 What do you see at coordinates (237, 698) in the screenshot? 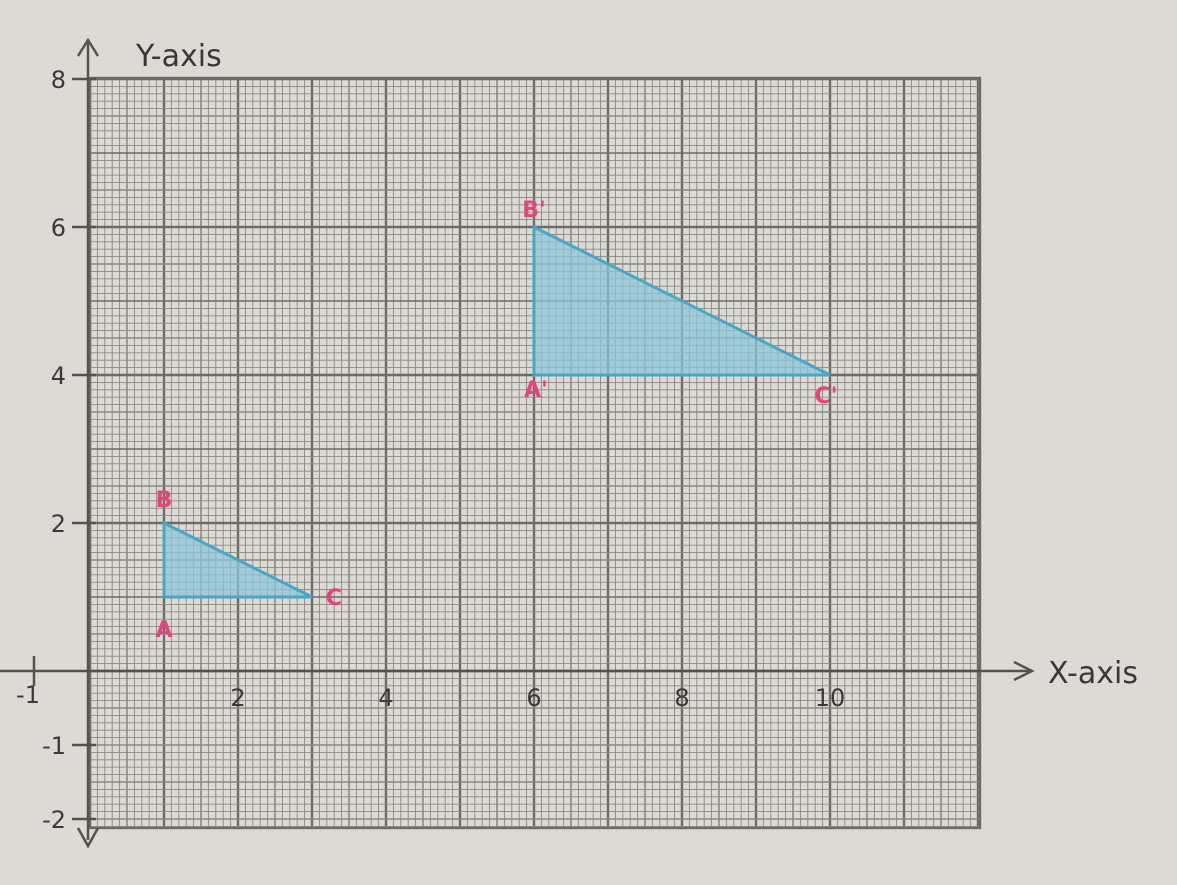
I see `x-tick-label: 2` at bounding box center [237, 698].